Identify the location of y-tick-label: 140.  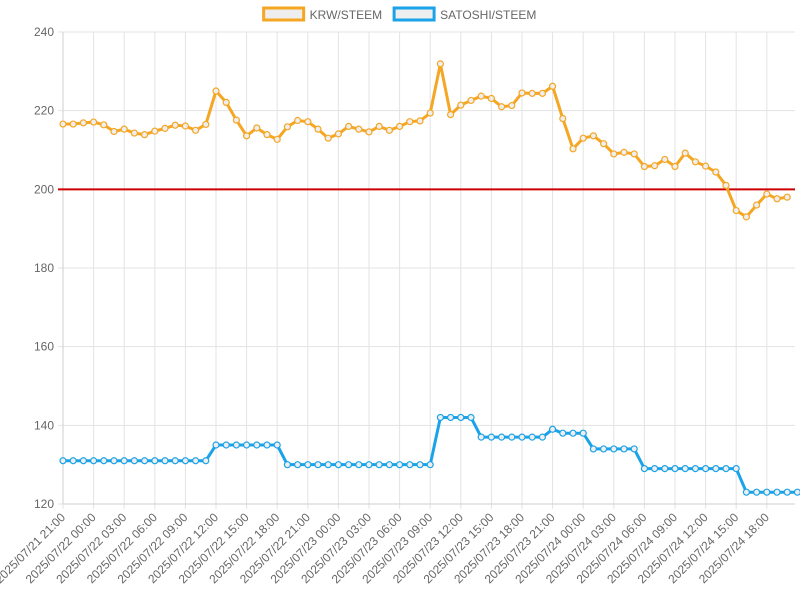
(44, 425).